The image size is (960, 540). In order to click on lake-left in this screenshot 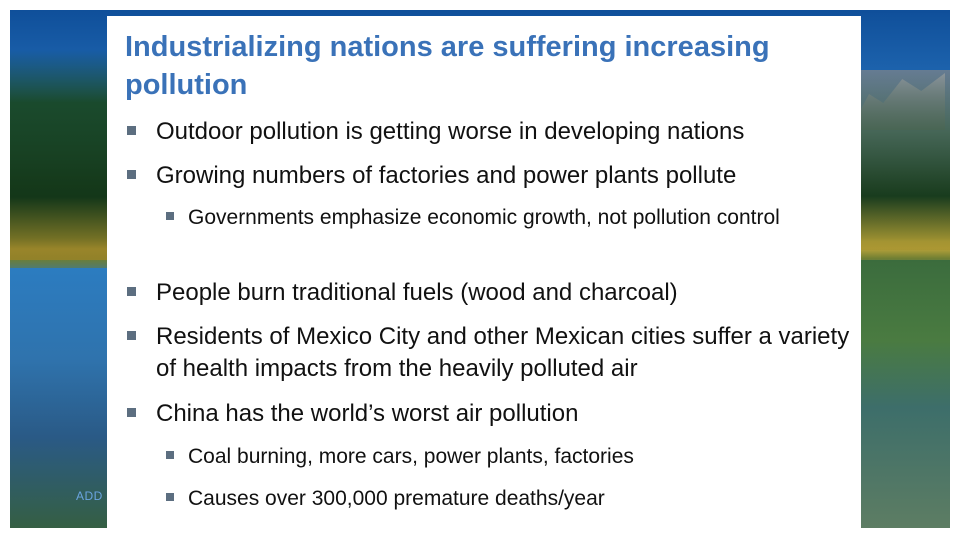, I will do `click(65, 398)`.